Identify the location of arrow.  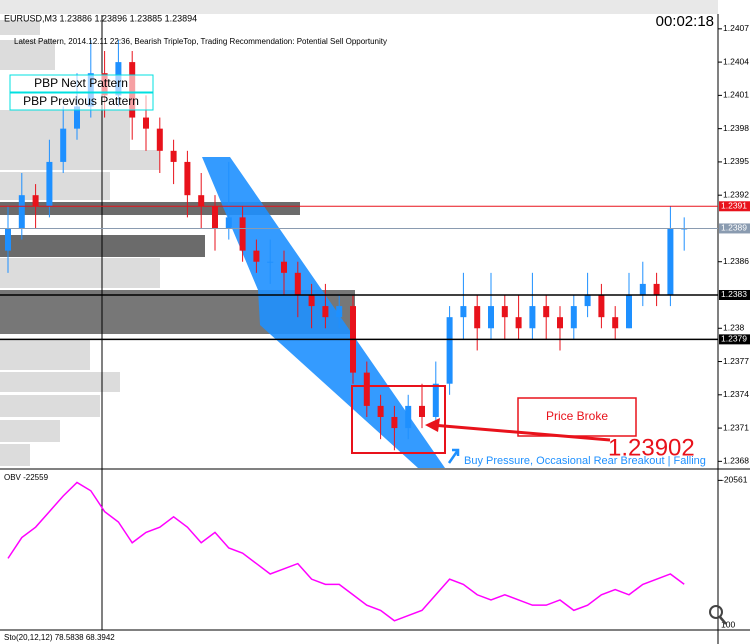
(521, 432).